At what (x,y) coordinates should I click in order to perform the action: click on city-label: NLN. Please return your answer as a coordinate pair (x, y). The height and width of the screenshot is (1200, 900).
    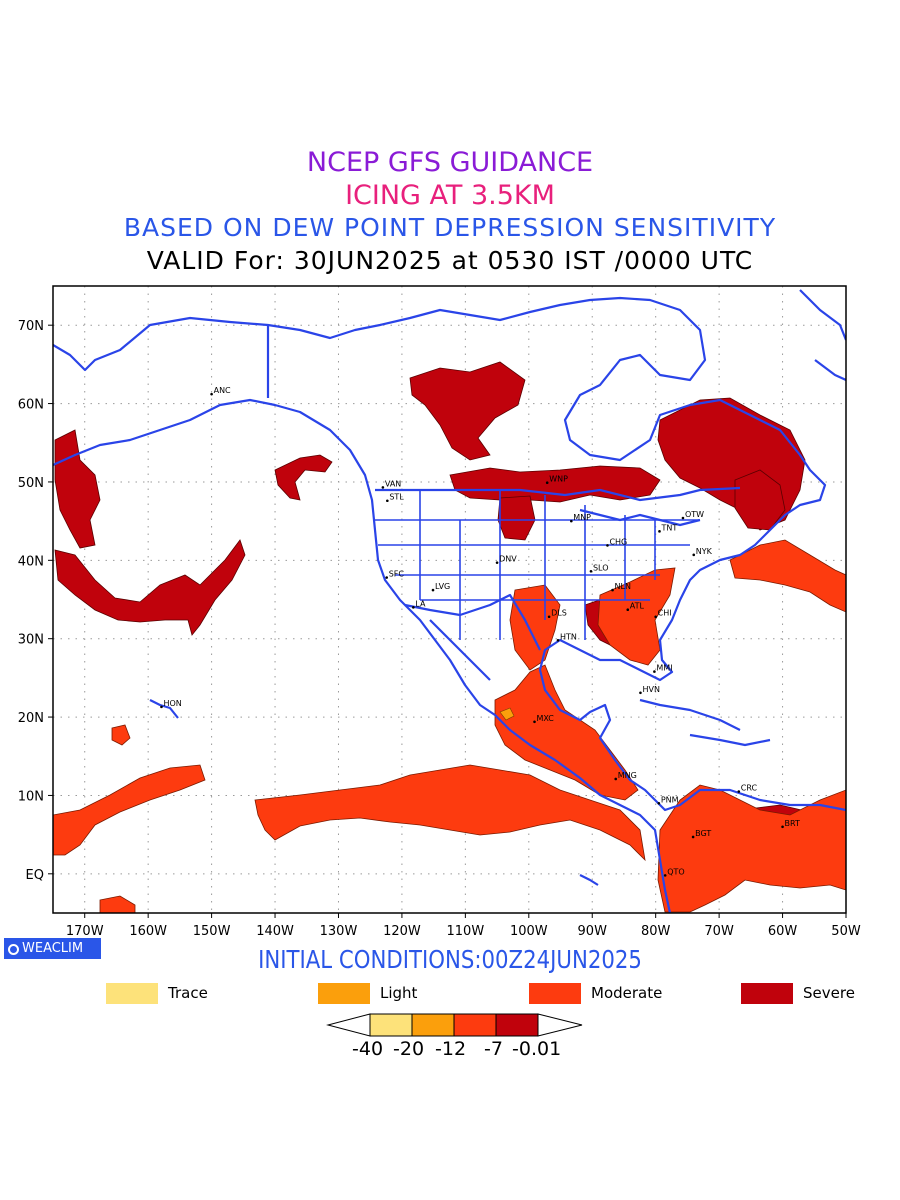
    Looking at the image, I should click on (623, 586).